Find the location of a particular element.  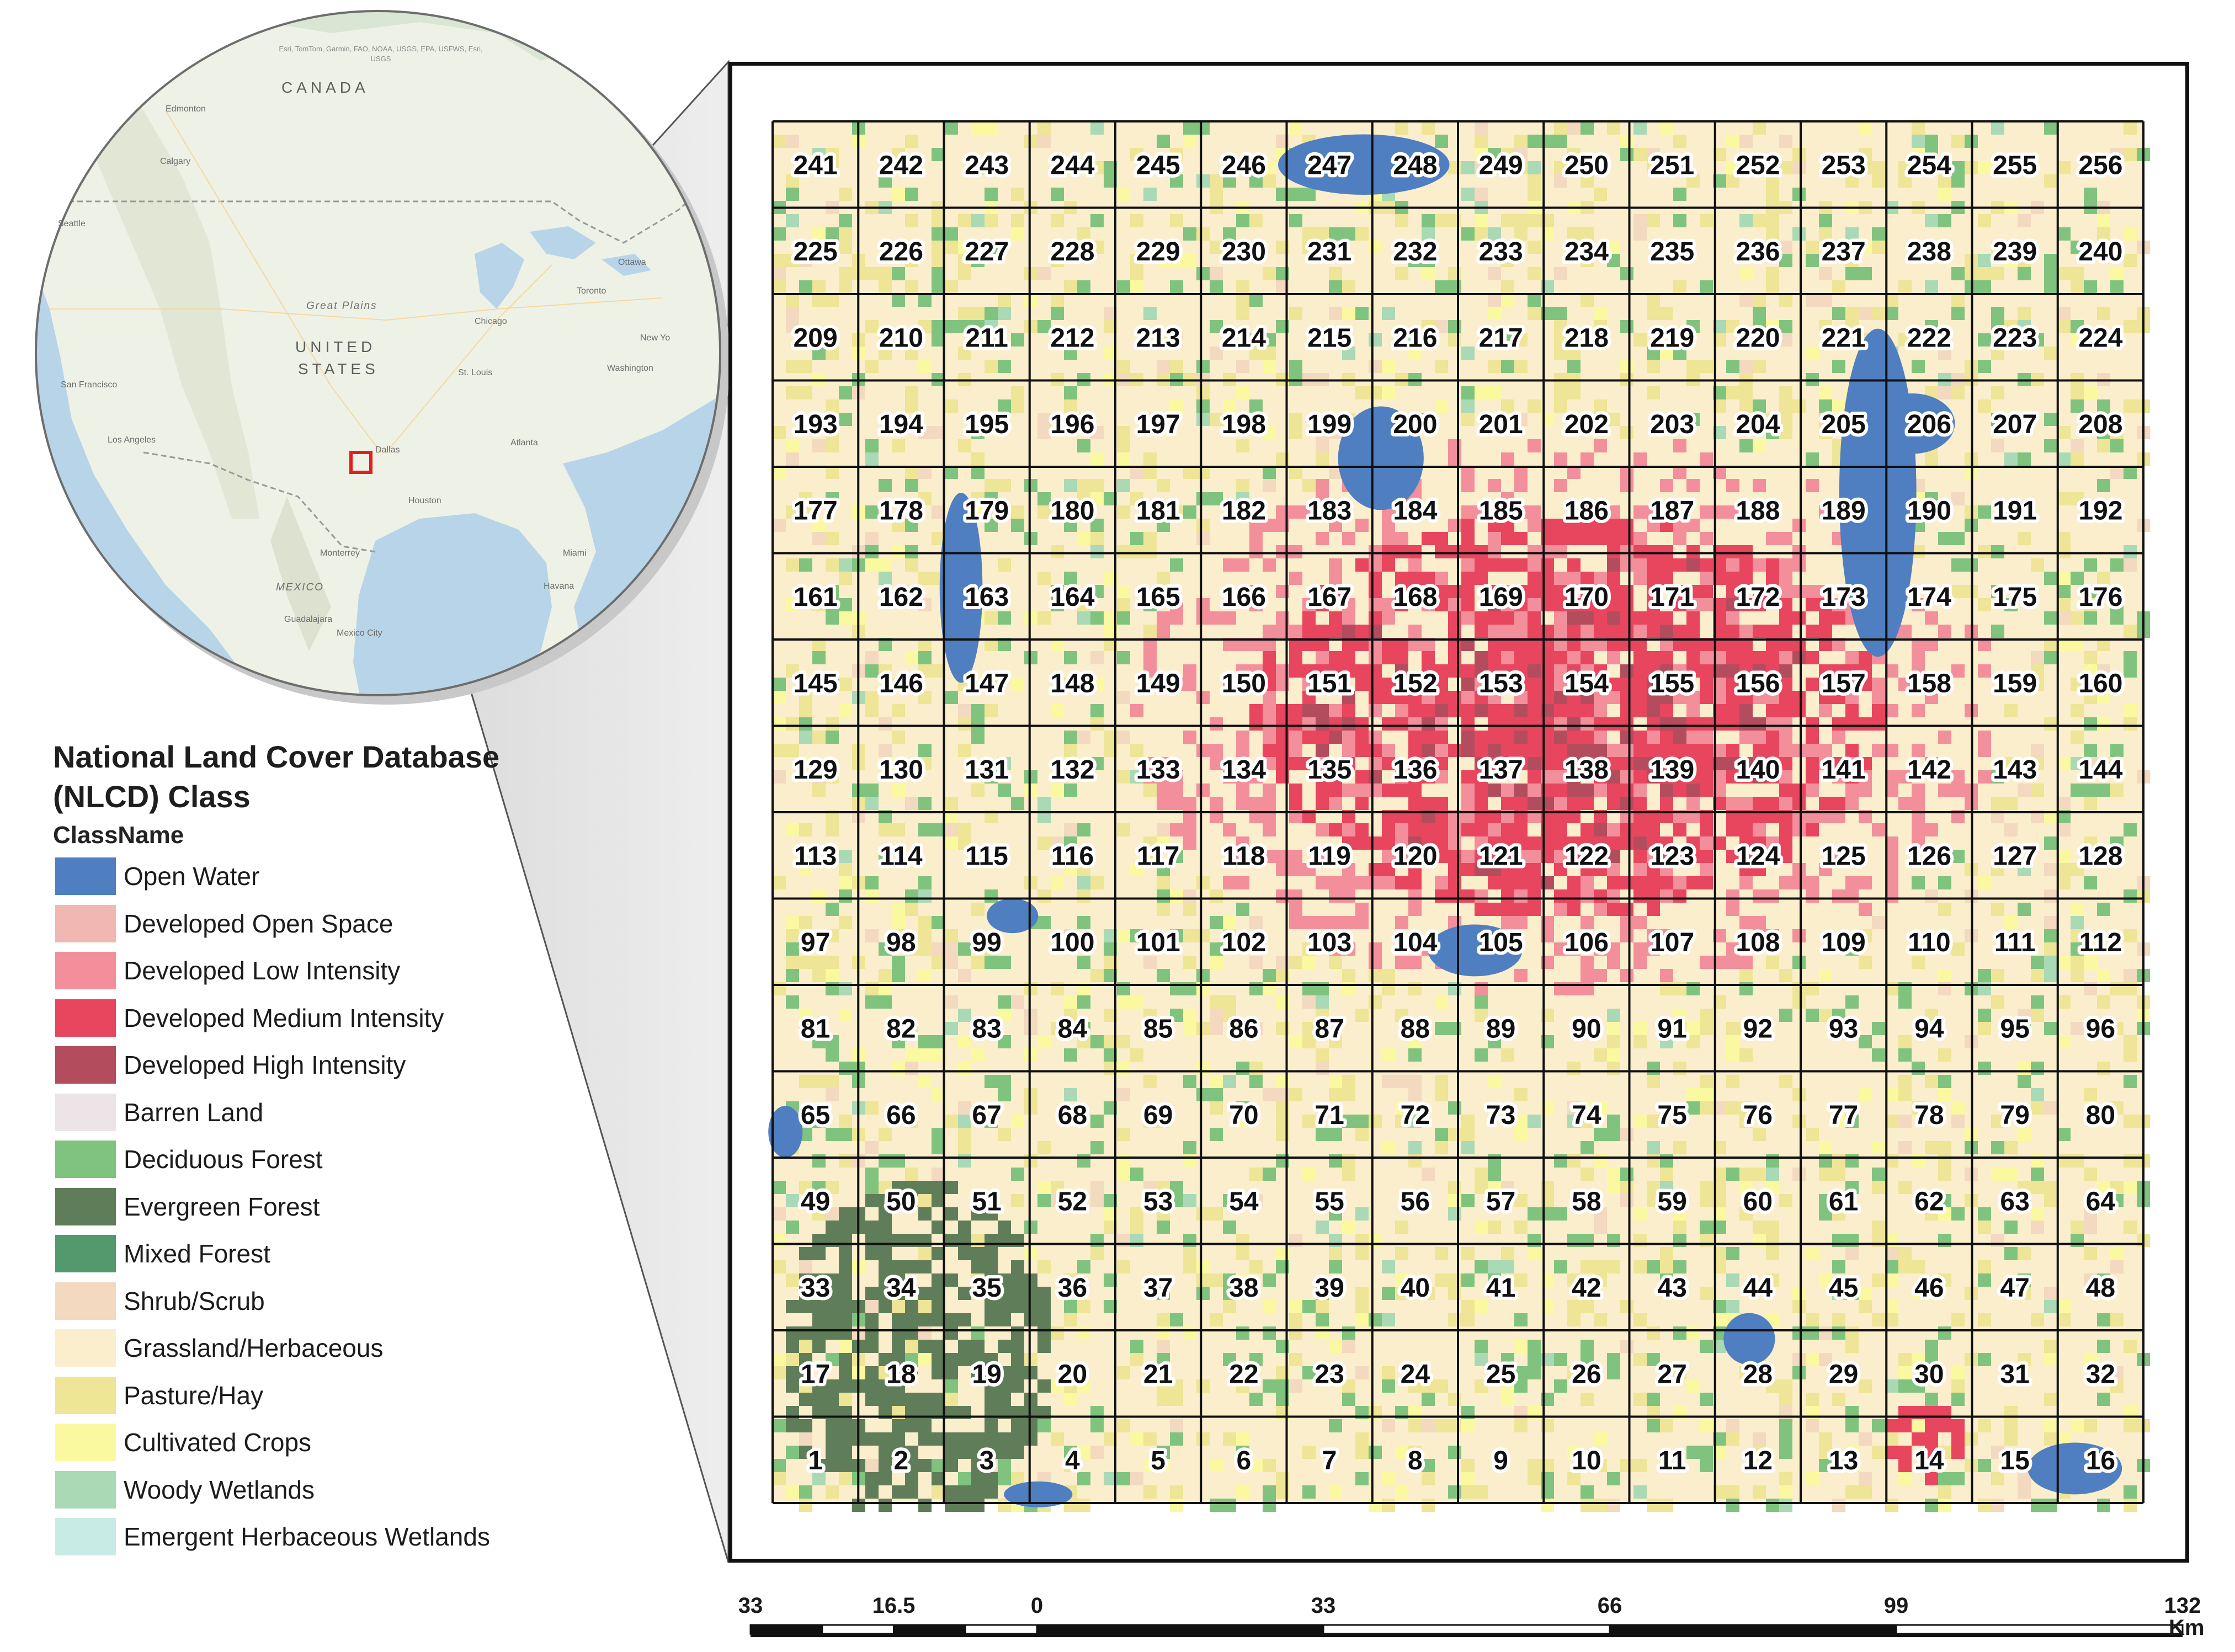

tile-number: 188 is located at coordinates (1758, 510).